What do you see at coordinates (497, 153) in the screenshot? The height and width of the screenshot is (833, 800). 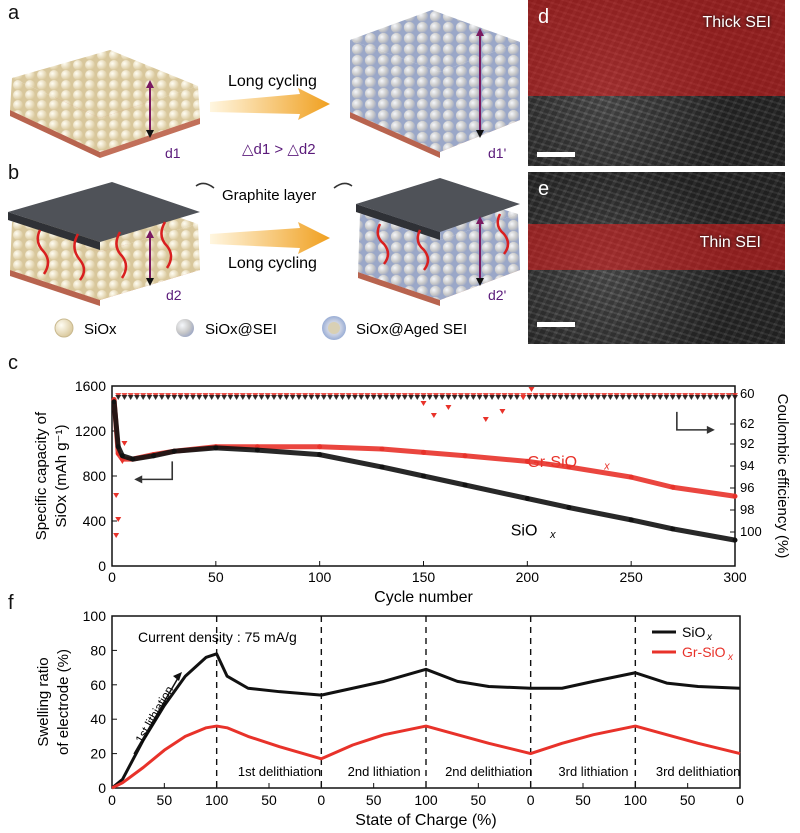 I see `d1-prime-label: d1'` at bounding box center [497, 153].